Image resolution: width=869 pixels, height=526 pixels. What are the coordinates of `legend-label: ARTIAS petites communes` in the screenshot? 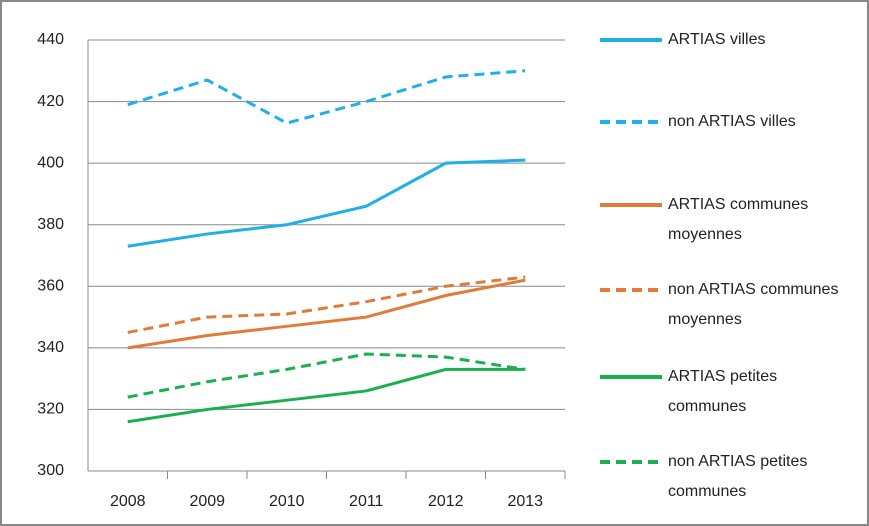 It's located at (723, 391).